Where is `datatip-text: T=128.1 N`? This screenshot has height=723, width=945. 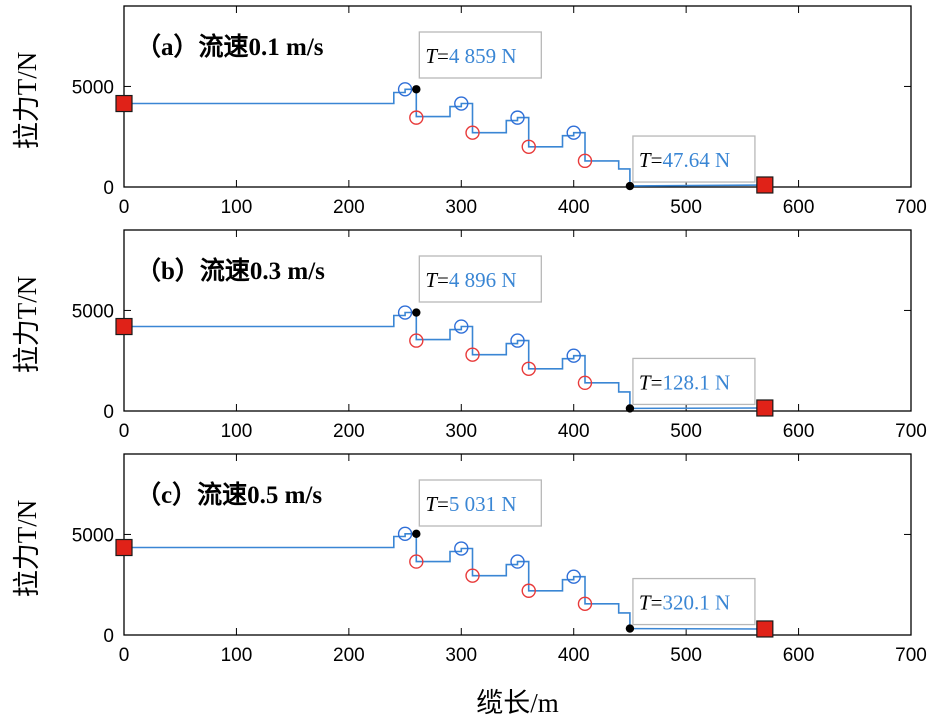
datatip-text: T=128.1 N is located at coordinates (684, 382).